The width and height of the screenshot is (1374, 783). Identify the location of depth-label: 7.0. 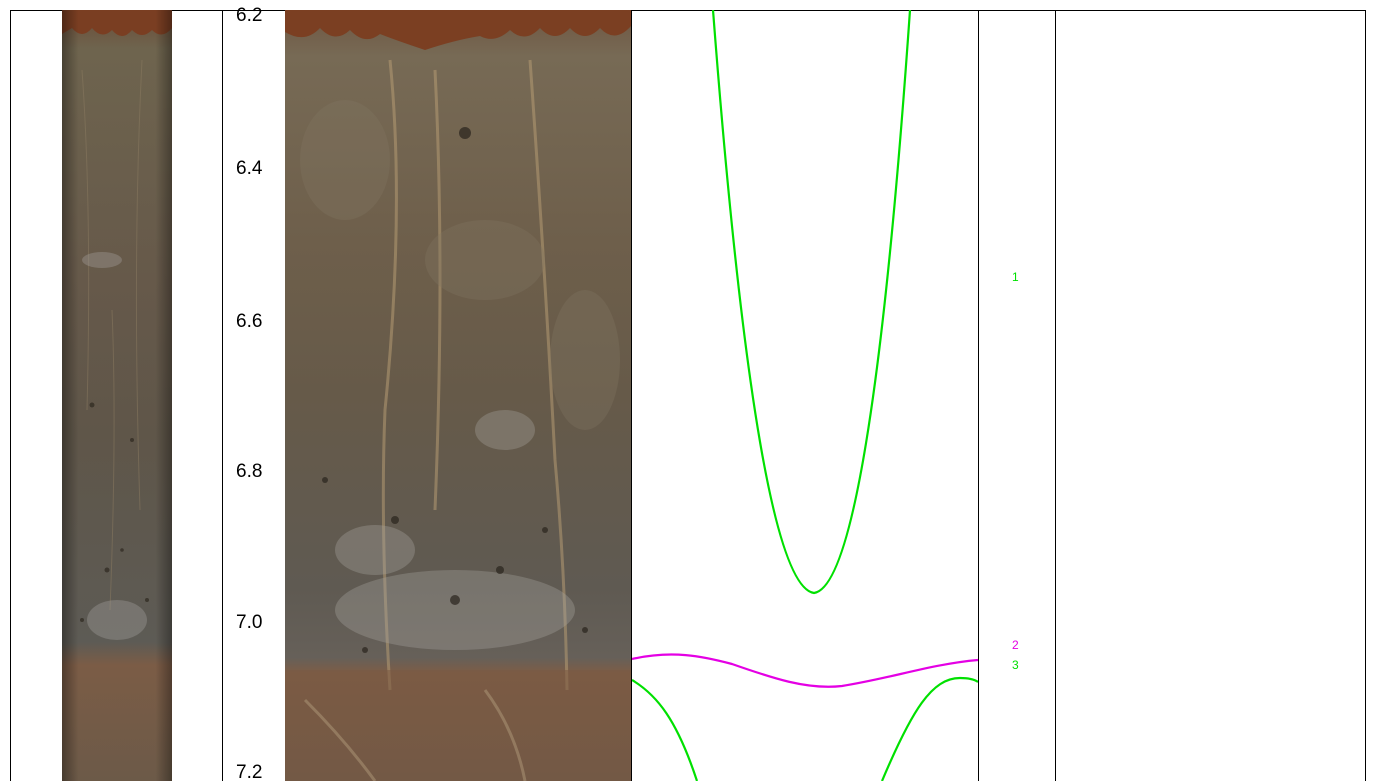
(249, 622).